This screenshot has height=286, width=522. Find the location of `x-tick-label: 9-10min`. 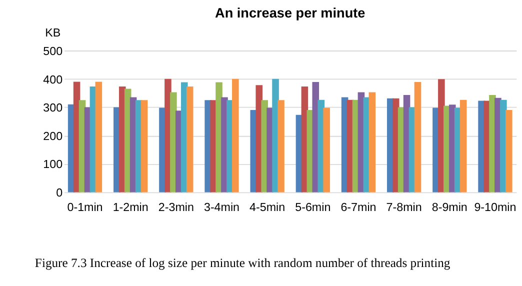

x-tick-label: 9-10min is located at coordinates (495, 207).